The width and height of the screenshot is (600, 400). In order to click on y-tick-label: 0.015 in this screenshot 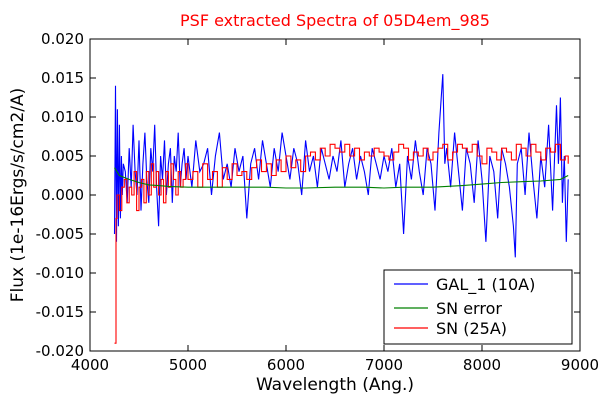, I will do `click(62, 78)`.